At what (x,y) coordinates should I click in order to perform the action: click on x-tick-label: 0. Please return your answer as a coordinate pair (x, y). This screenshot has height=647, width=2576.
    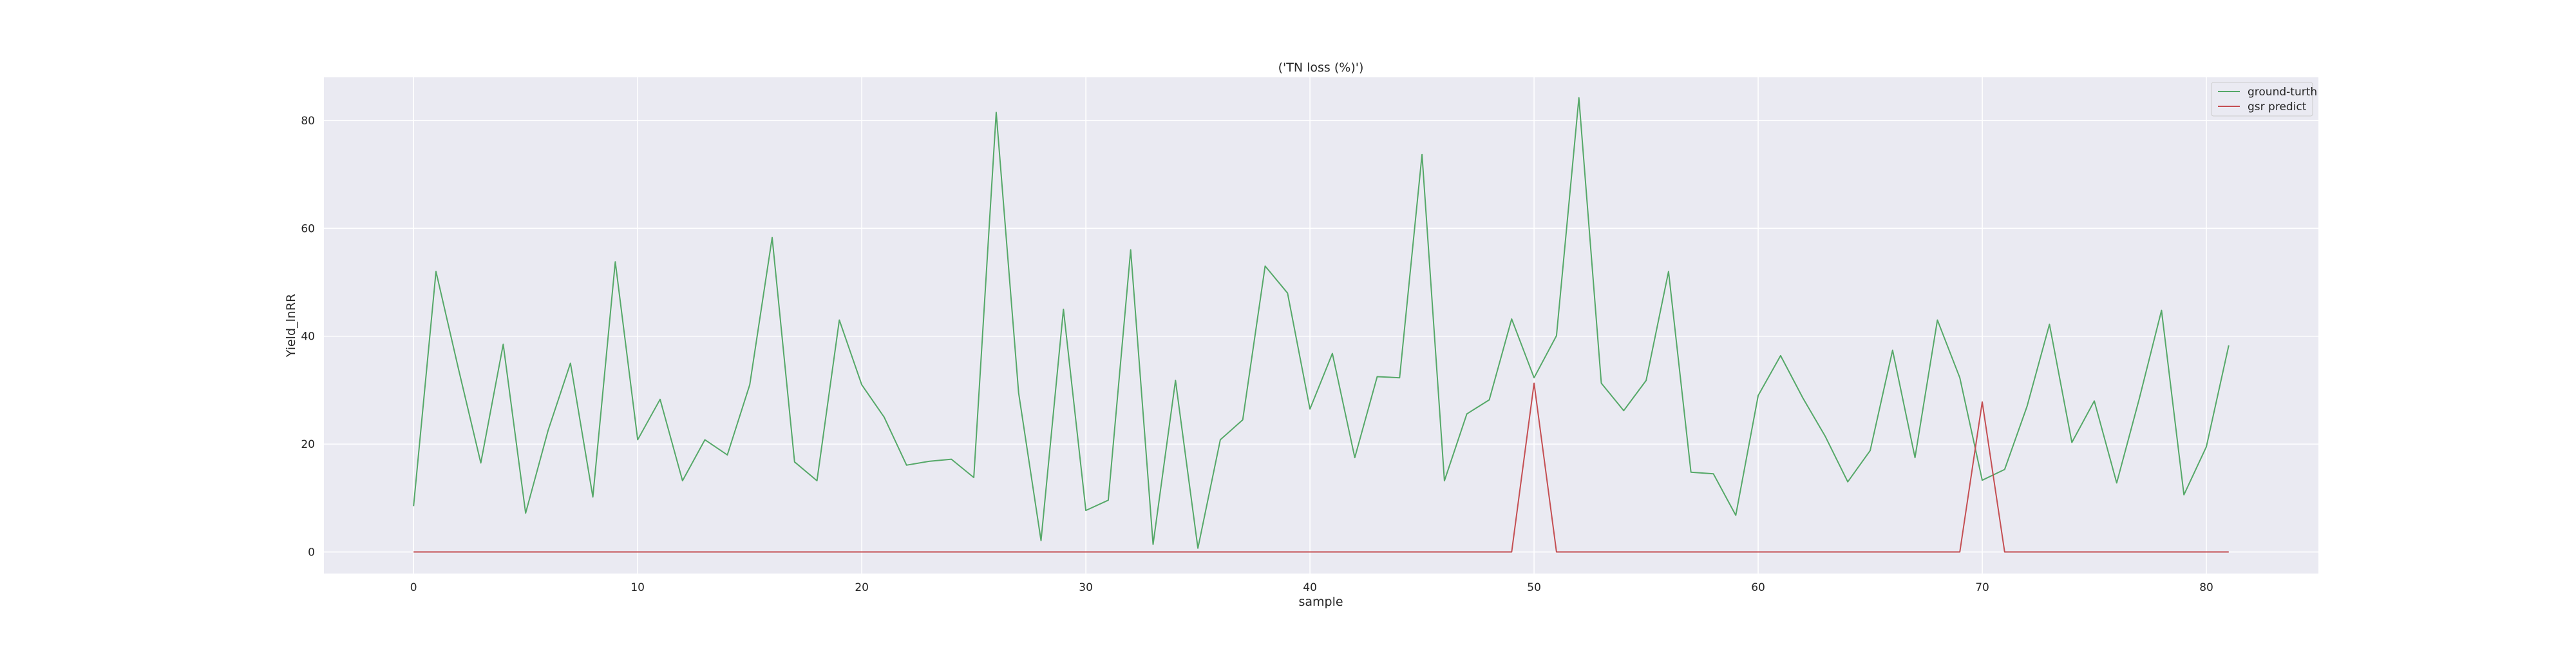
    Looking at the image, I should click on (414, 587).